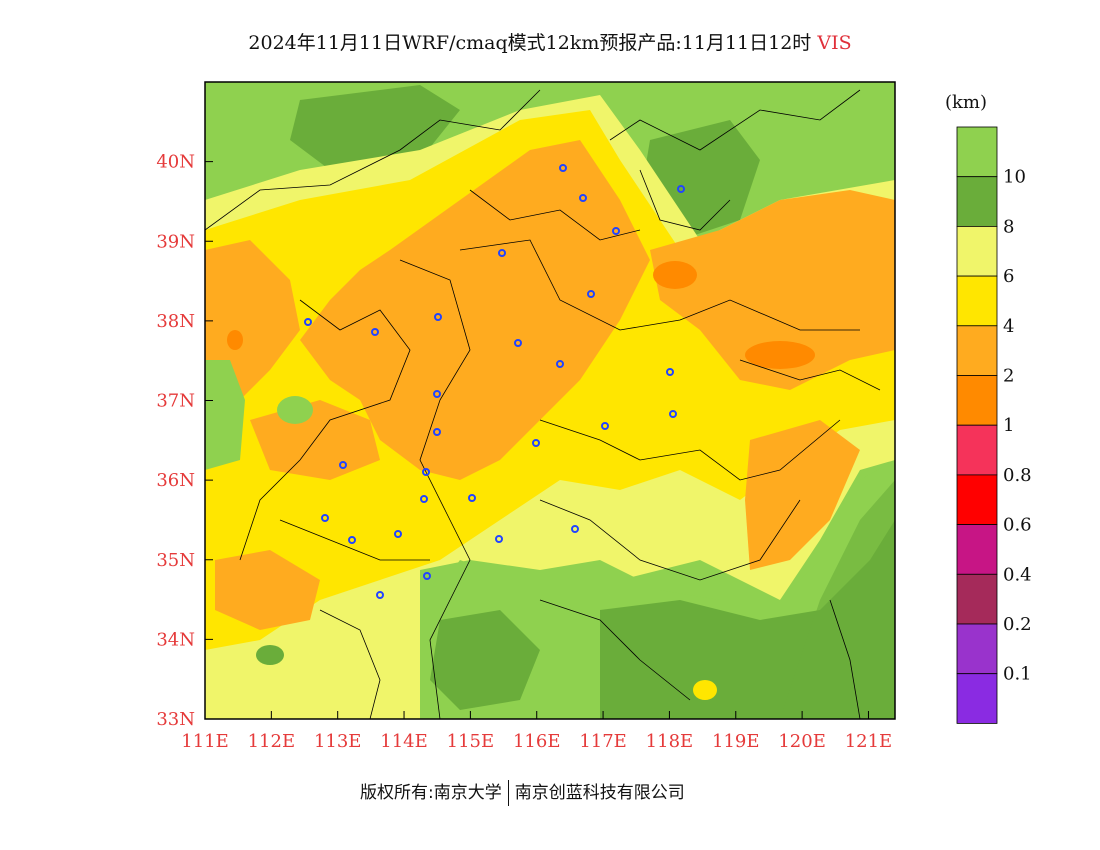 The height and width of the screenshot is (850, 1100). What do you see at coordinates (802, 495) in the screenshot?
I see `field-orange-coast` at bounding box center [802, 495].